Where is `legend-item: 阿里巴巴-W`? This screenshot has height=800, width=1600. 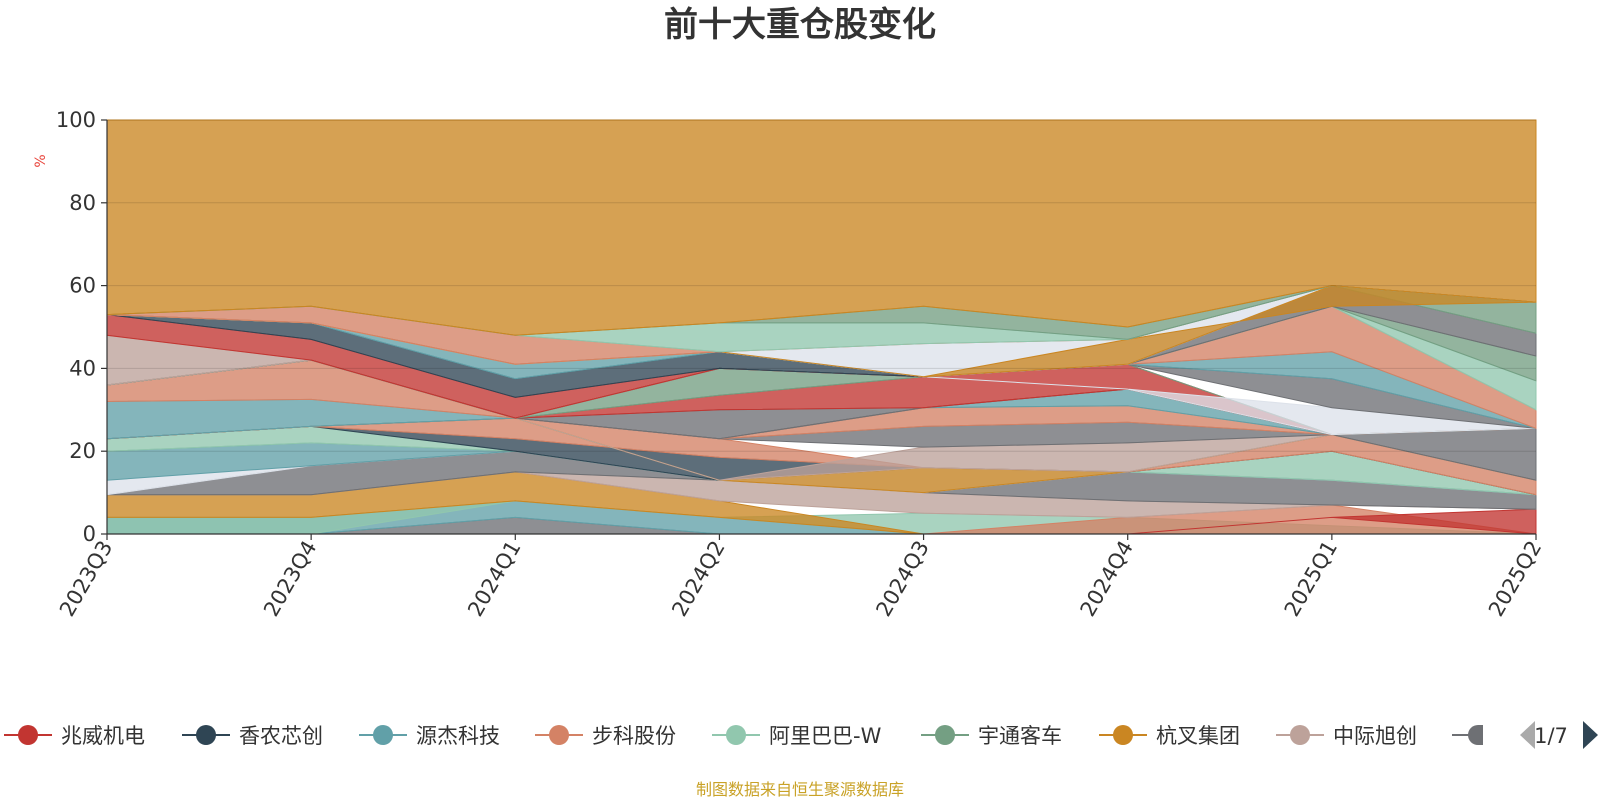
legend-item: 阿里巴巴-W is located at coordinates (797, 736).